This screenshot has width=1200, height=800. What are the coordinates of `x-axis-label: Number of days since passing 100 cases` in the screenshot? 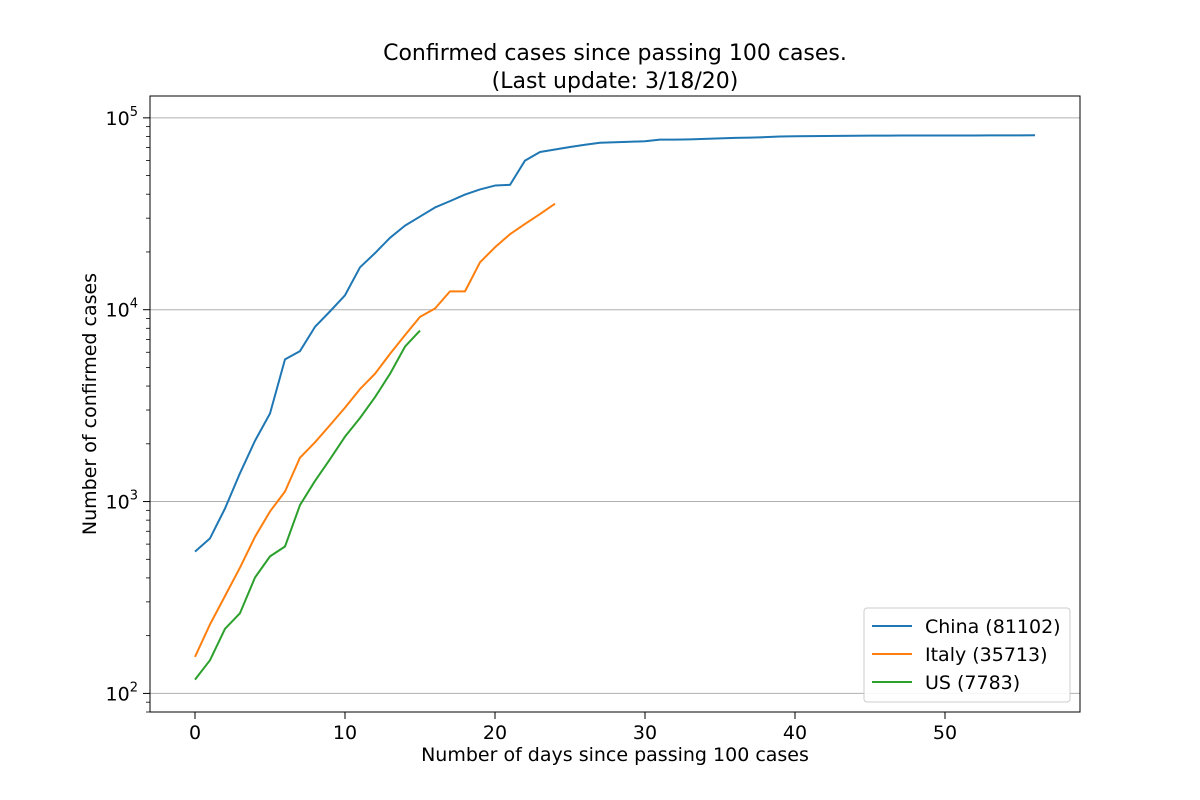 It's located at (615, 755).